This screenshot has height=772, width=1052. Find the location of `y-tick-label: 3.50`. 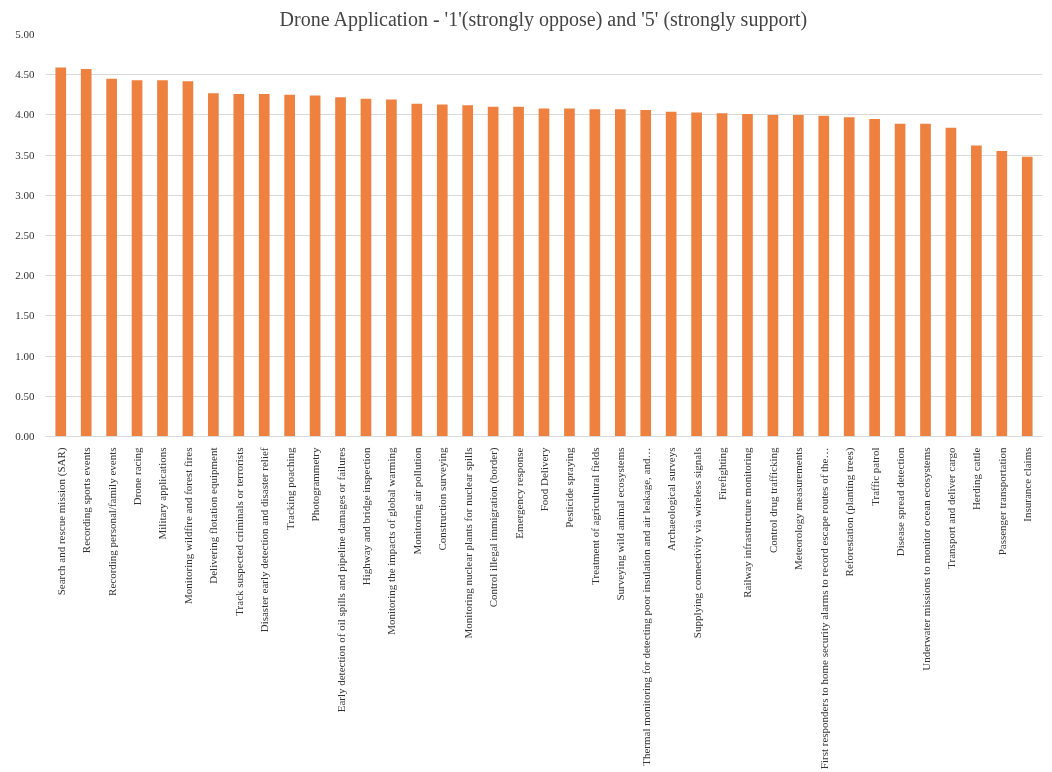

y-tick-label: 3.50 is located at coordinates (25, 154).